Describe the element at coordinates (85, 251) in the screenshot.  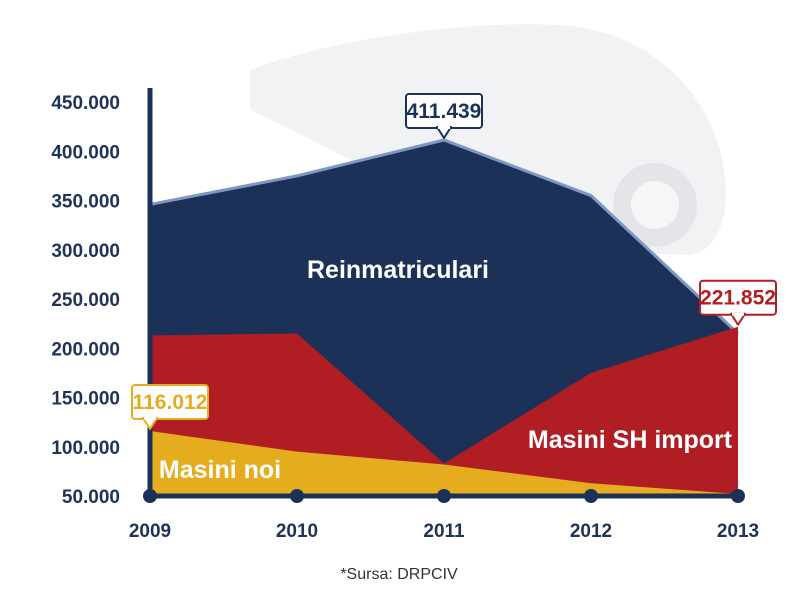
I see `y-tick-label: 300.000` at that location.